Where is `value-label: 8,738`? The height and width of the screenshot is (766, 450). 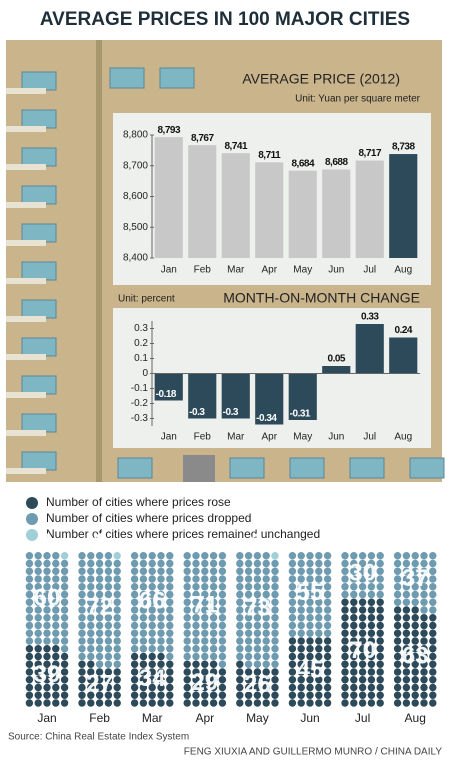 value-label: 8,738 is located at coordinates (403, 147).